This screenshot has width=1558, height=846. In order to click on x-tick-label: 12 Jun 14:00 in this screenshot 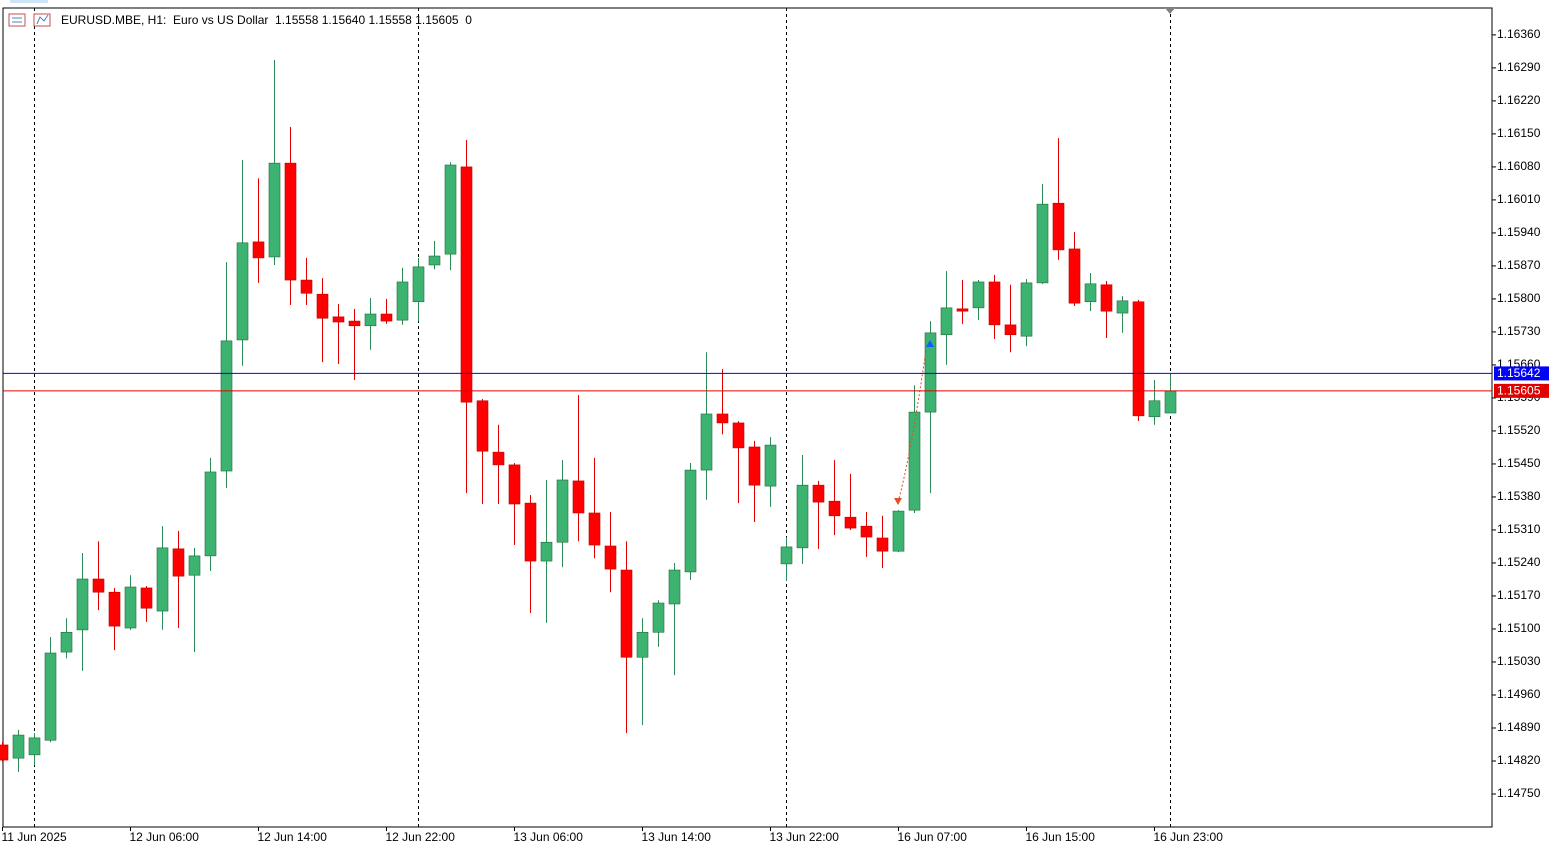, I will do `click(293, 837)`.